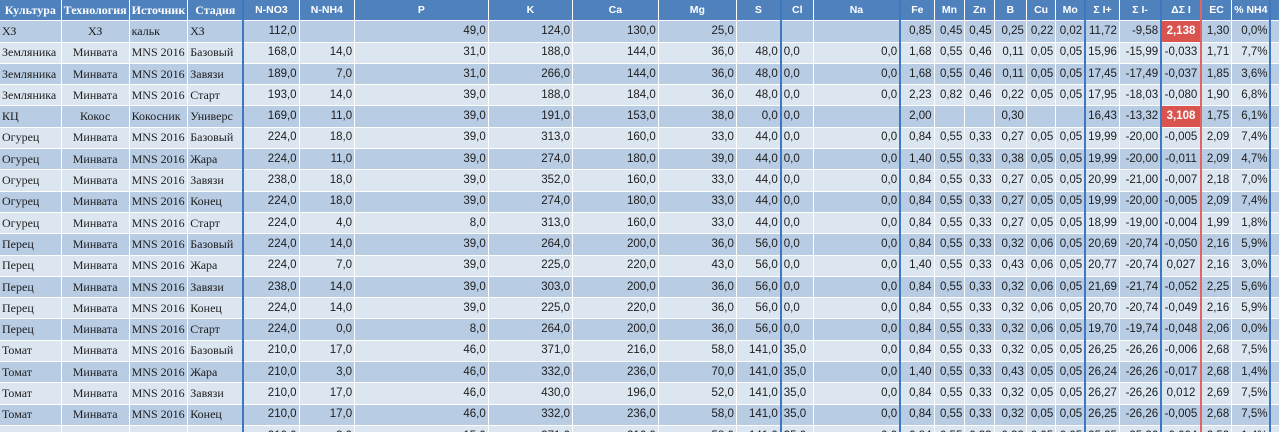 The image size is (1280, 432). I want to click on column-header-n-no3: N-NO3, so click(271, 11).